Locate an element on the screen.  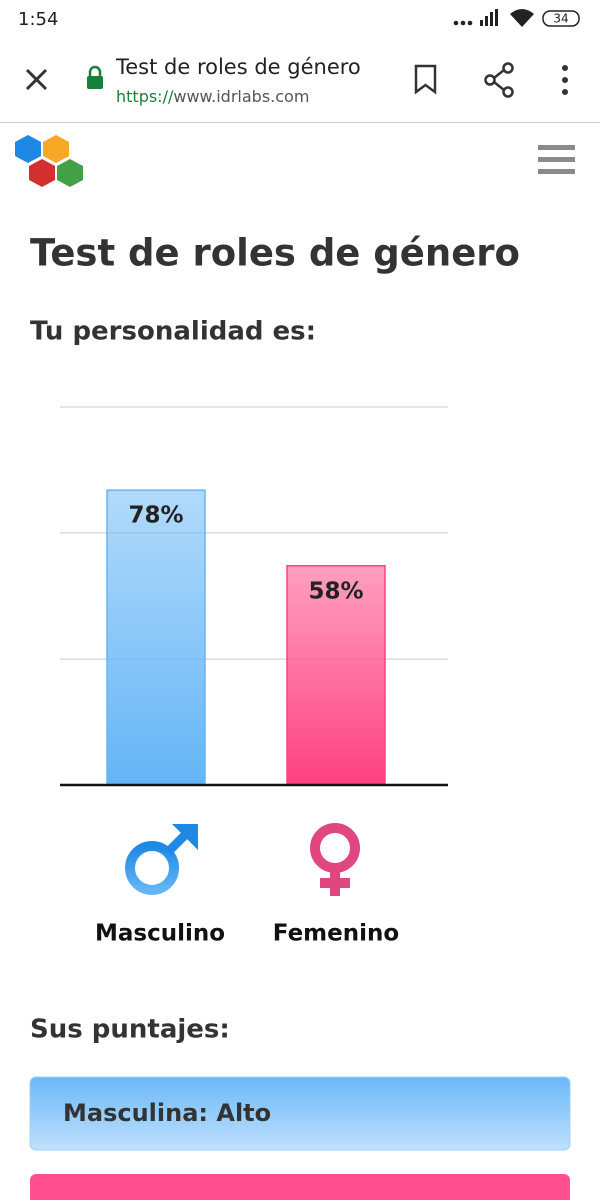
bar-value-label: 78% is located at coordinates (155, 516).